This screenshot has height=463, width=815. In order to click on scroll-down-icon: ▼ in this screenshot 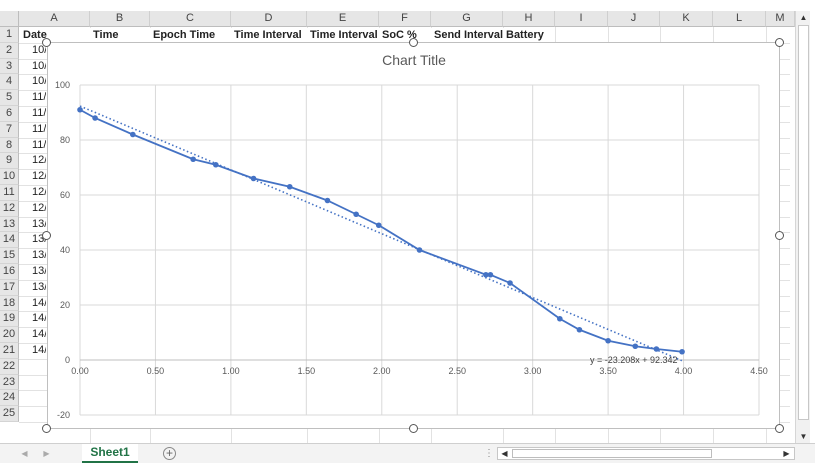, I will do `click(803, 436)`.